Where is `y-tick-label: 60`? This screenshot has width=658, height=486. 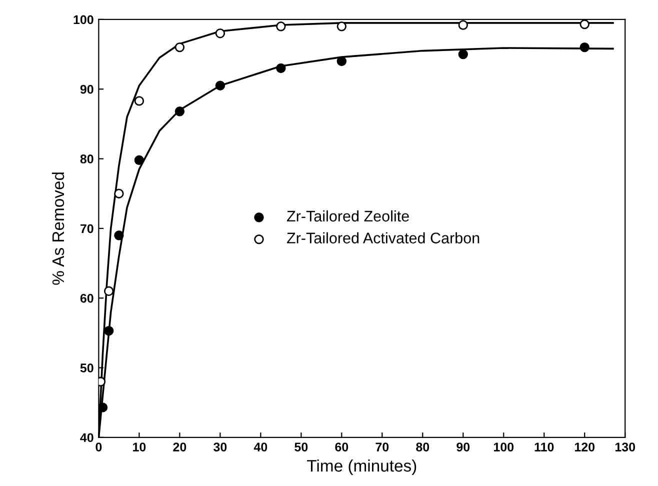 y-tick-label: 60 is located at coordinates (87, 298).